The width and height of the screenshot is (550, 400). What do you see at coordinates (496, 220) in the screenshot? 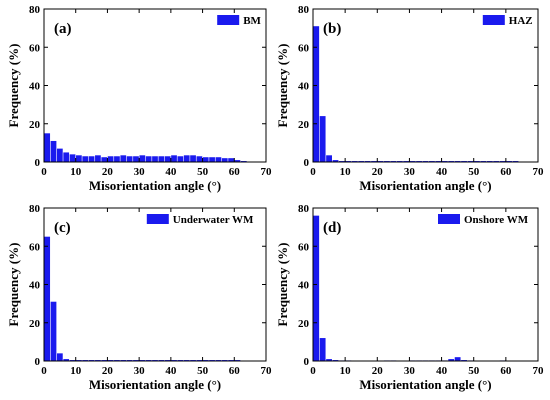
I see `legend-label: Onshore WM` at bounding box center [496, 220].